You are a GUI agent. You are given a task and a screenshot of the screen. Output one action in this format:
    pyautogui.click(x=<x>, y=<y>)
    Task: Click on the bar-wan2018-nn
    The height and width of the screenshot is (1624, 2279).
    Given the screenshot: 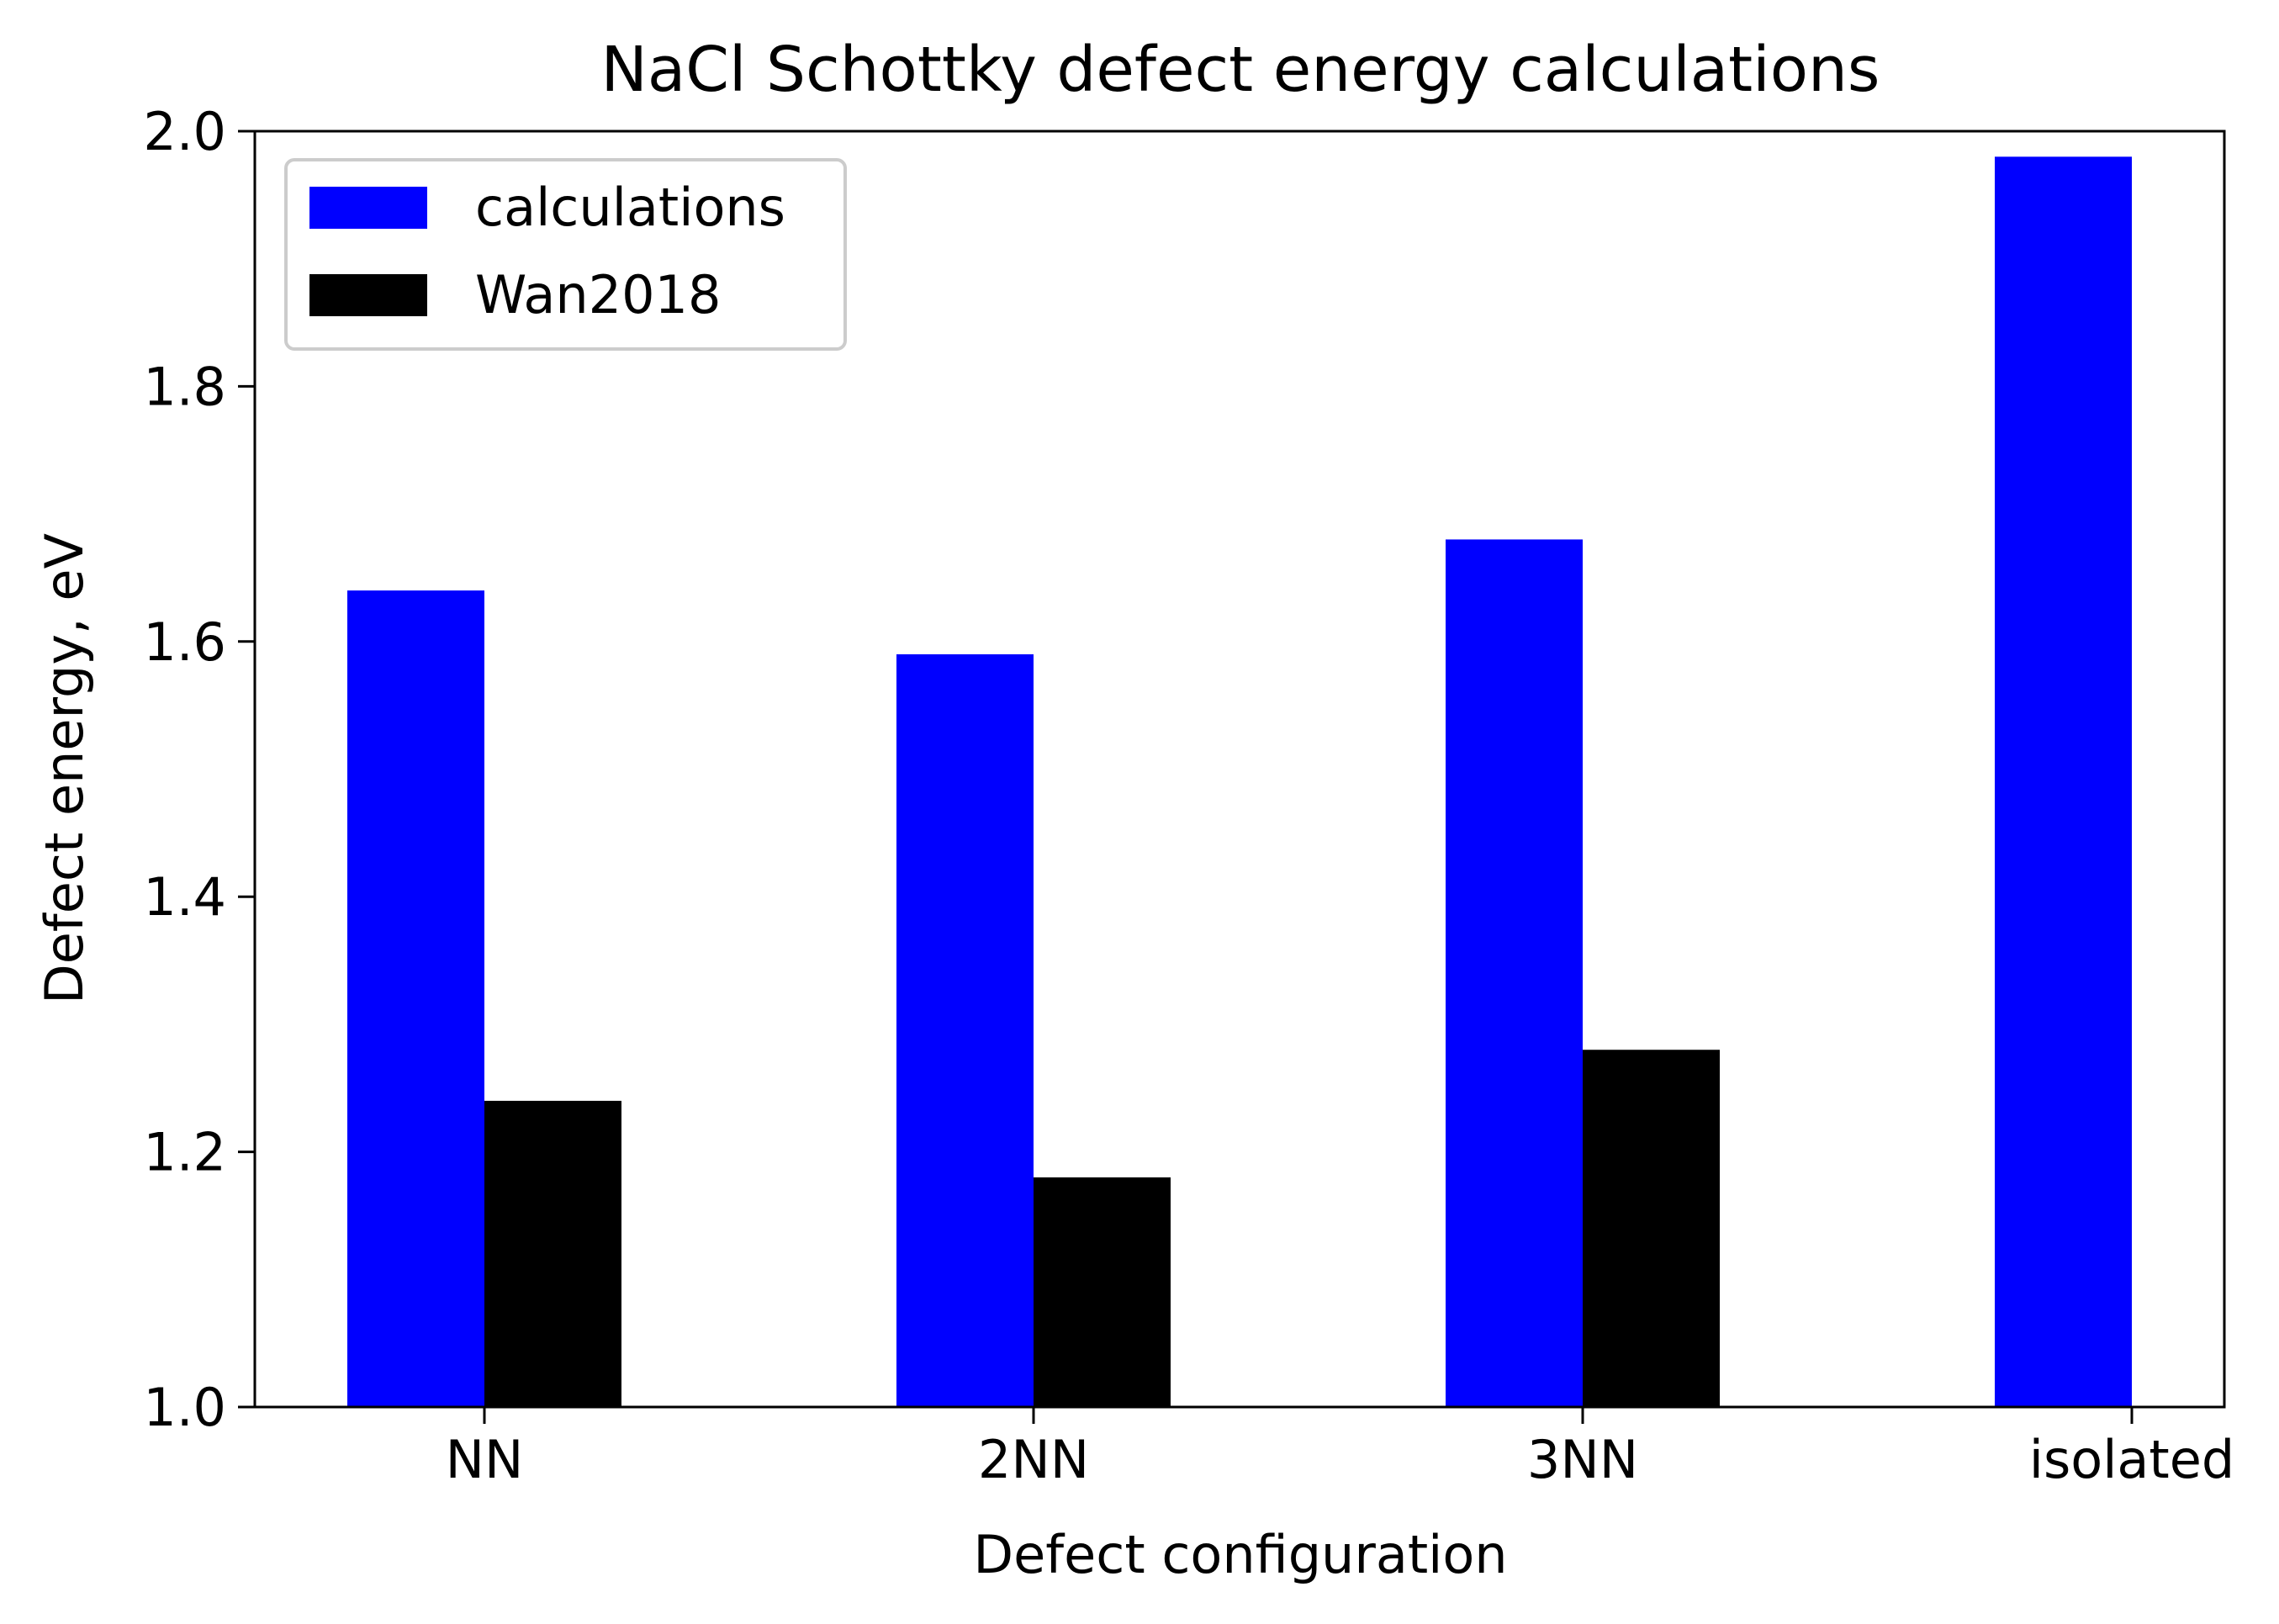 What is the action you would take?
    pyautogui.click(x=552, y=1253)
    